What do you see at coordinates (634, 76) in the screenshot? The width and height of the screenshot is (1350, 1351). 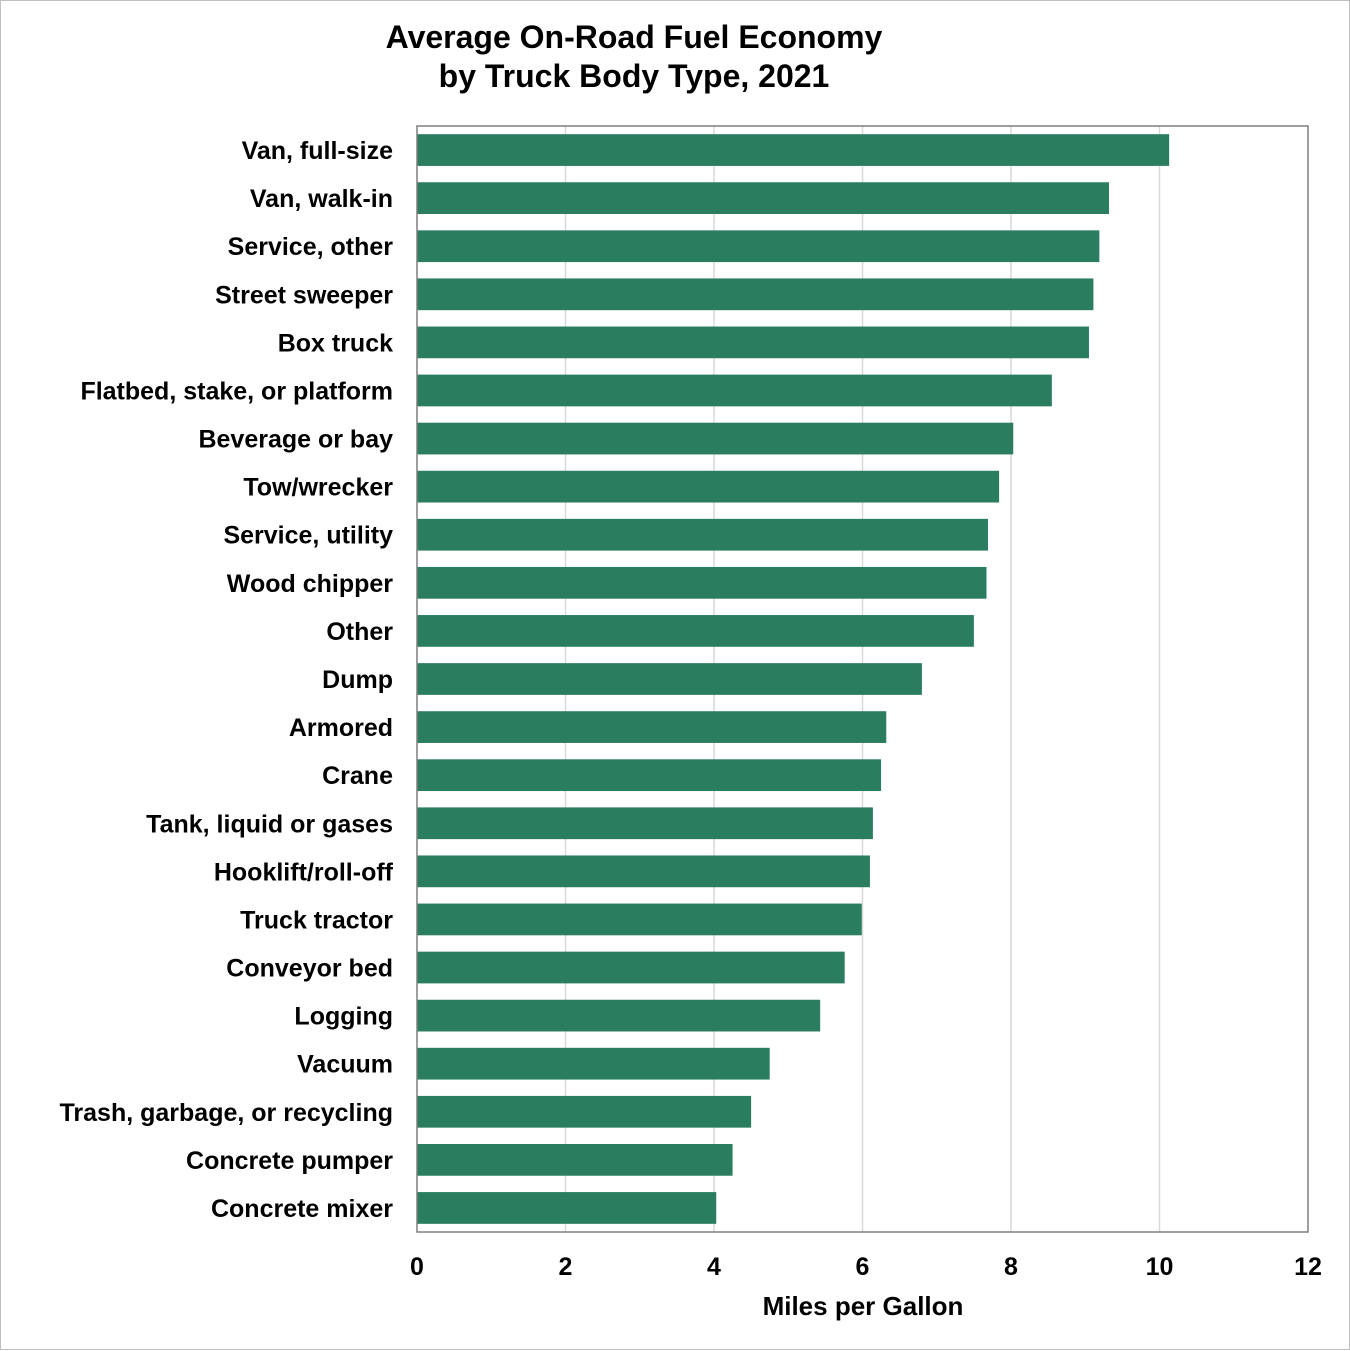 I see `chart-title-line-2: by Truck Body Type, 2021` at bounding box center [634, 76].